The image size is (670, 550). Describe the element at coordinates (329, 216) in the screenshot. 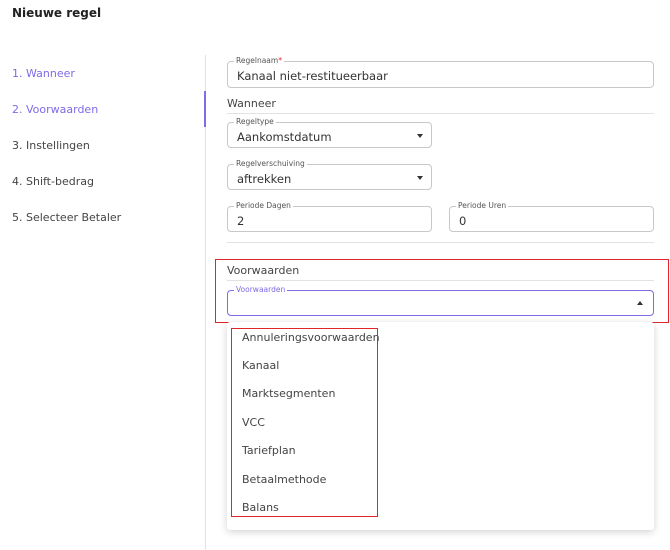

I see `text-field: Periode Dagen 2` at that location.